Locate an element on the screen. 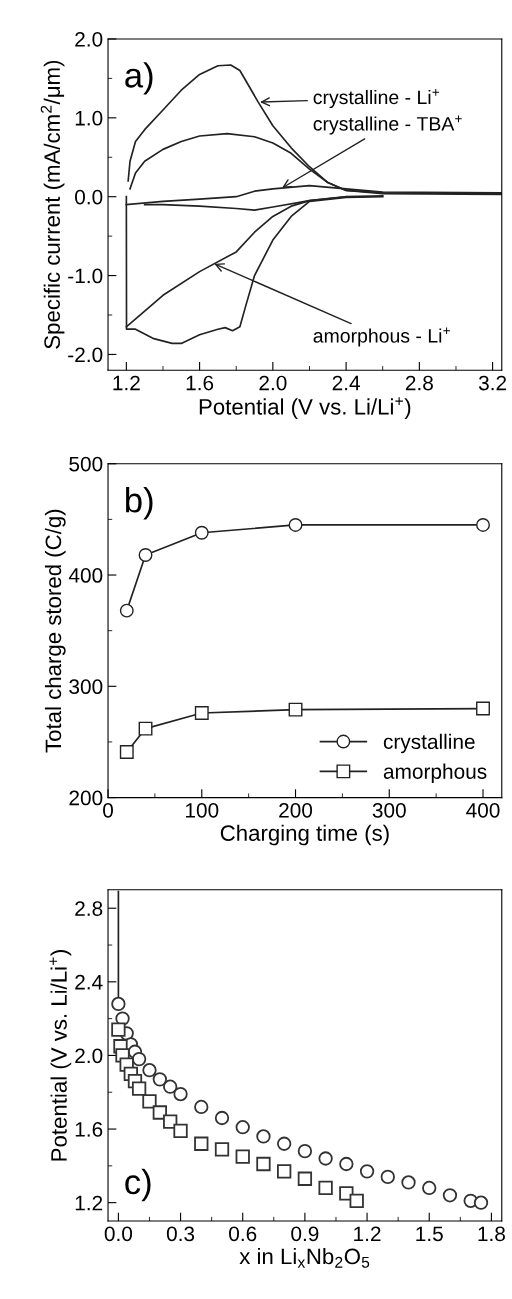 This screenshot has height=1299, width=512. x-tick-label: 400 is located at coordinates (483, 810).